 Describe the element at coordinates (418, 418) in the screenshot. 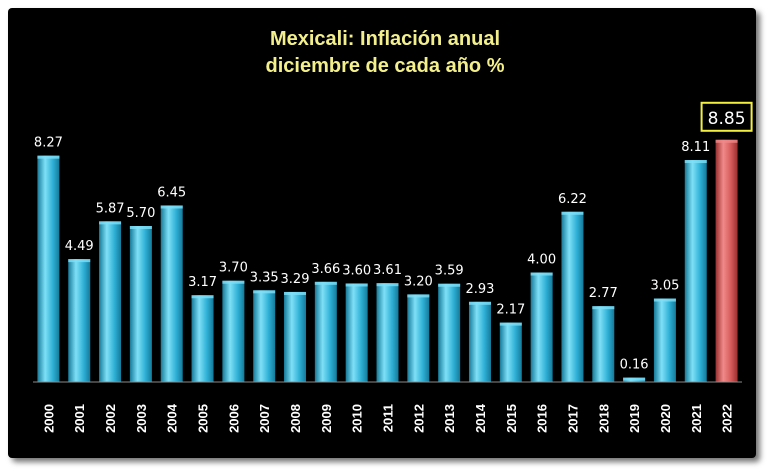

I see `x-tick-label-2012: 2012` at that location.